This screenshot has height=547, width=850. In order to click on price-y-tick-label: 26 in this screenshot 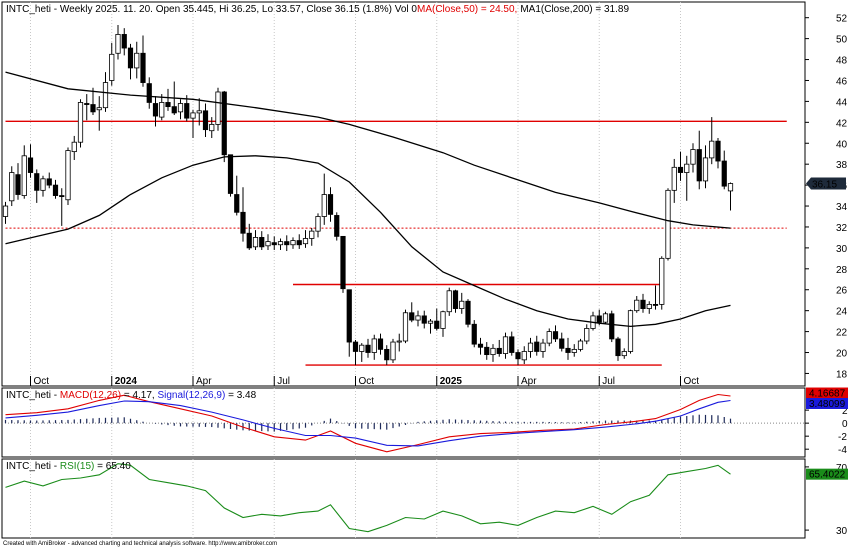, I will do `click(842, 291)`.